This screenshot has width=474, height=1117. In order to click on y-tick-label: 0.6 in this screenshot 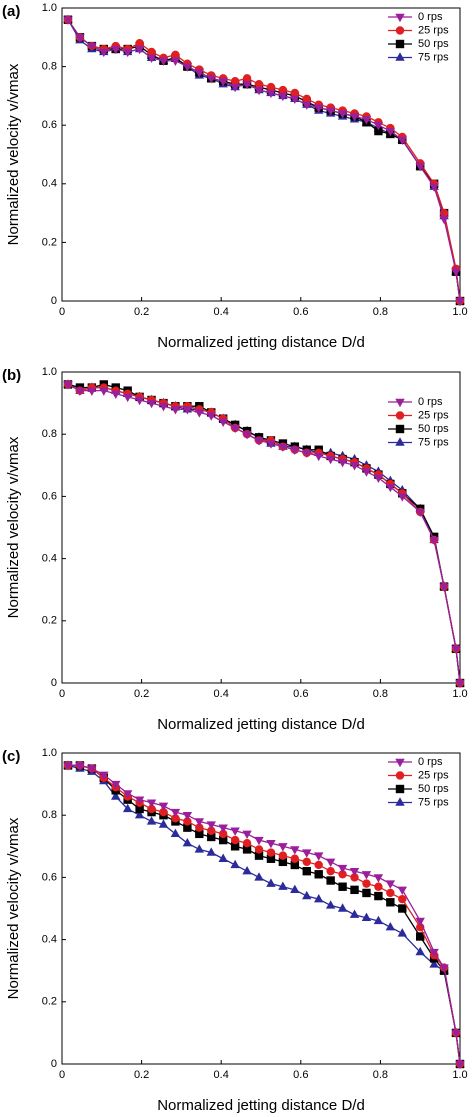, I will do `click(49, 877)`.